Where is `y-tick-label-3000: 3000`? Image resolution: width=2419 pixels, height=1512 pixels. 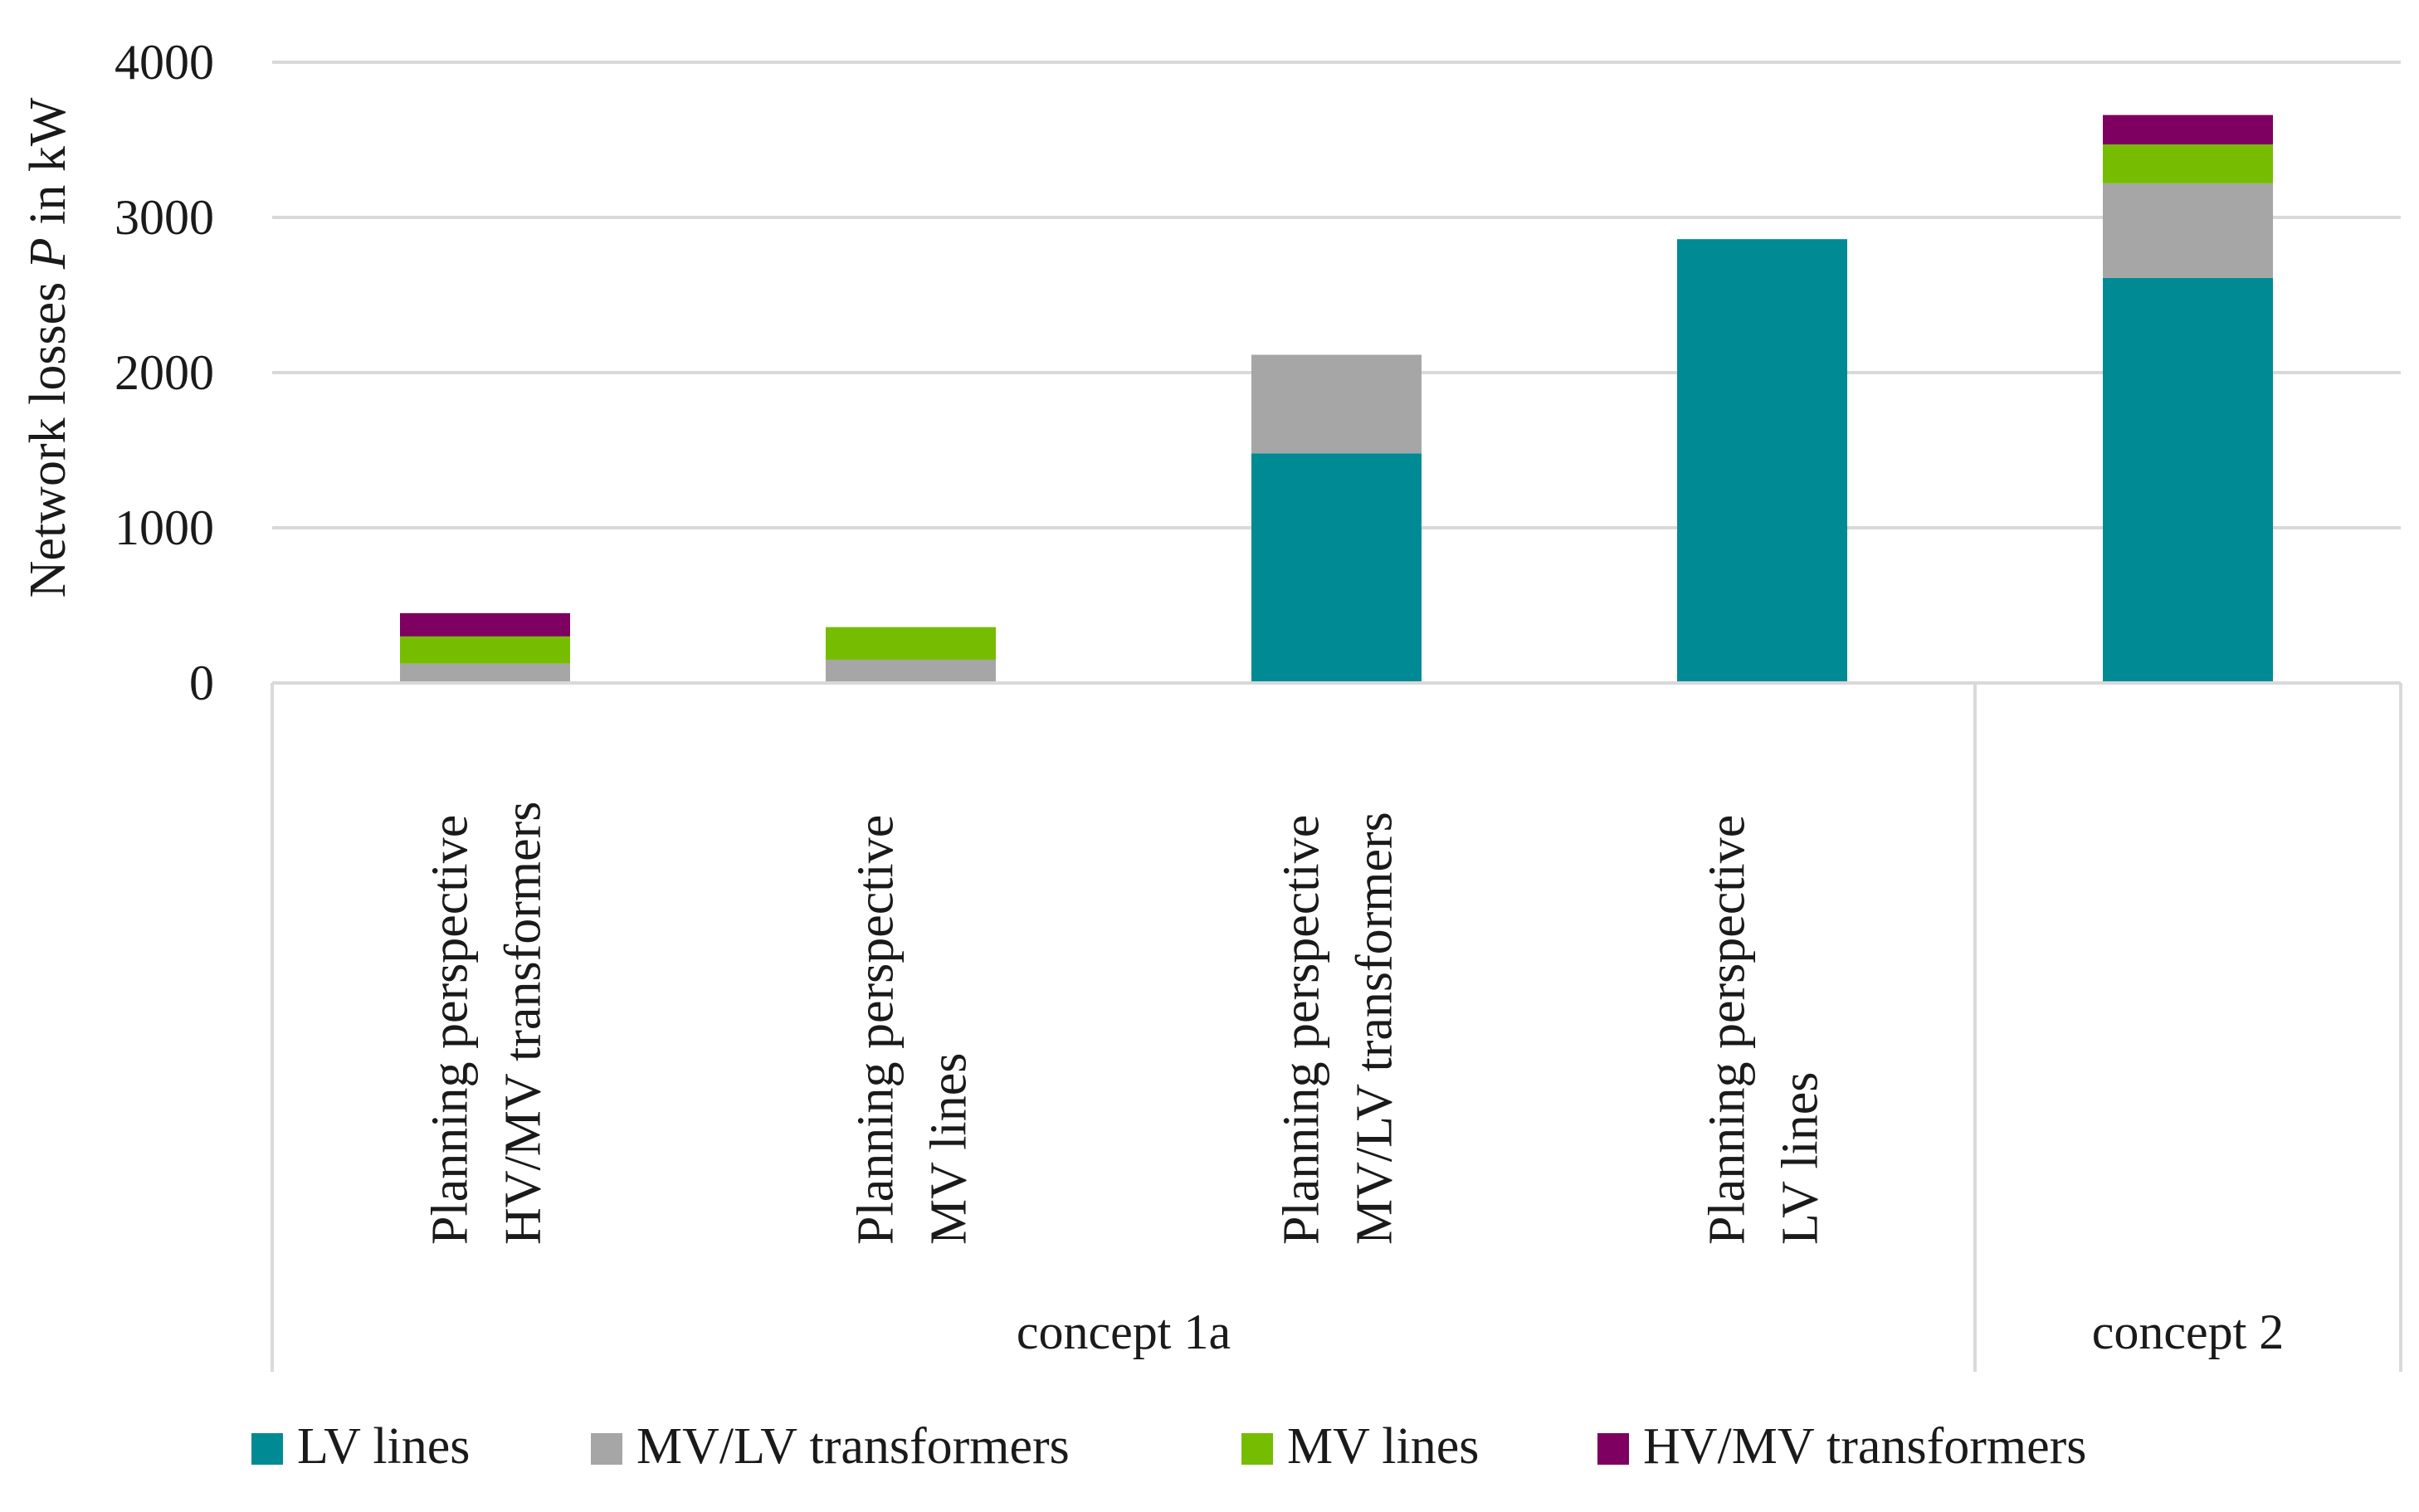
y-tick-label-3000: 3000 is located at coordinates (164, 217).